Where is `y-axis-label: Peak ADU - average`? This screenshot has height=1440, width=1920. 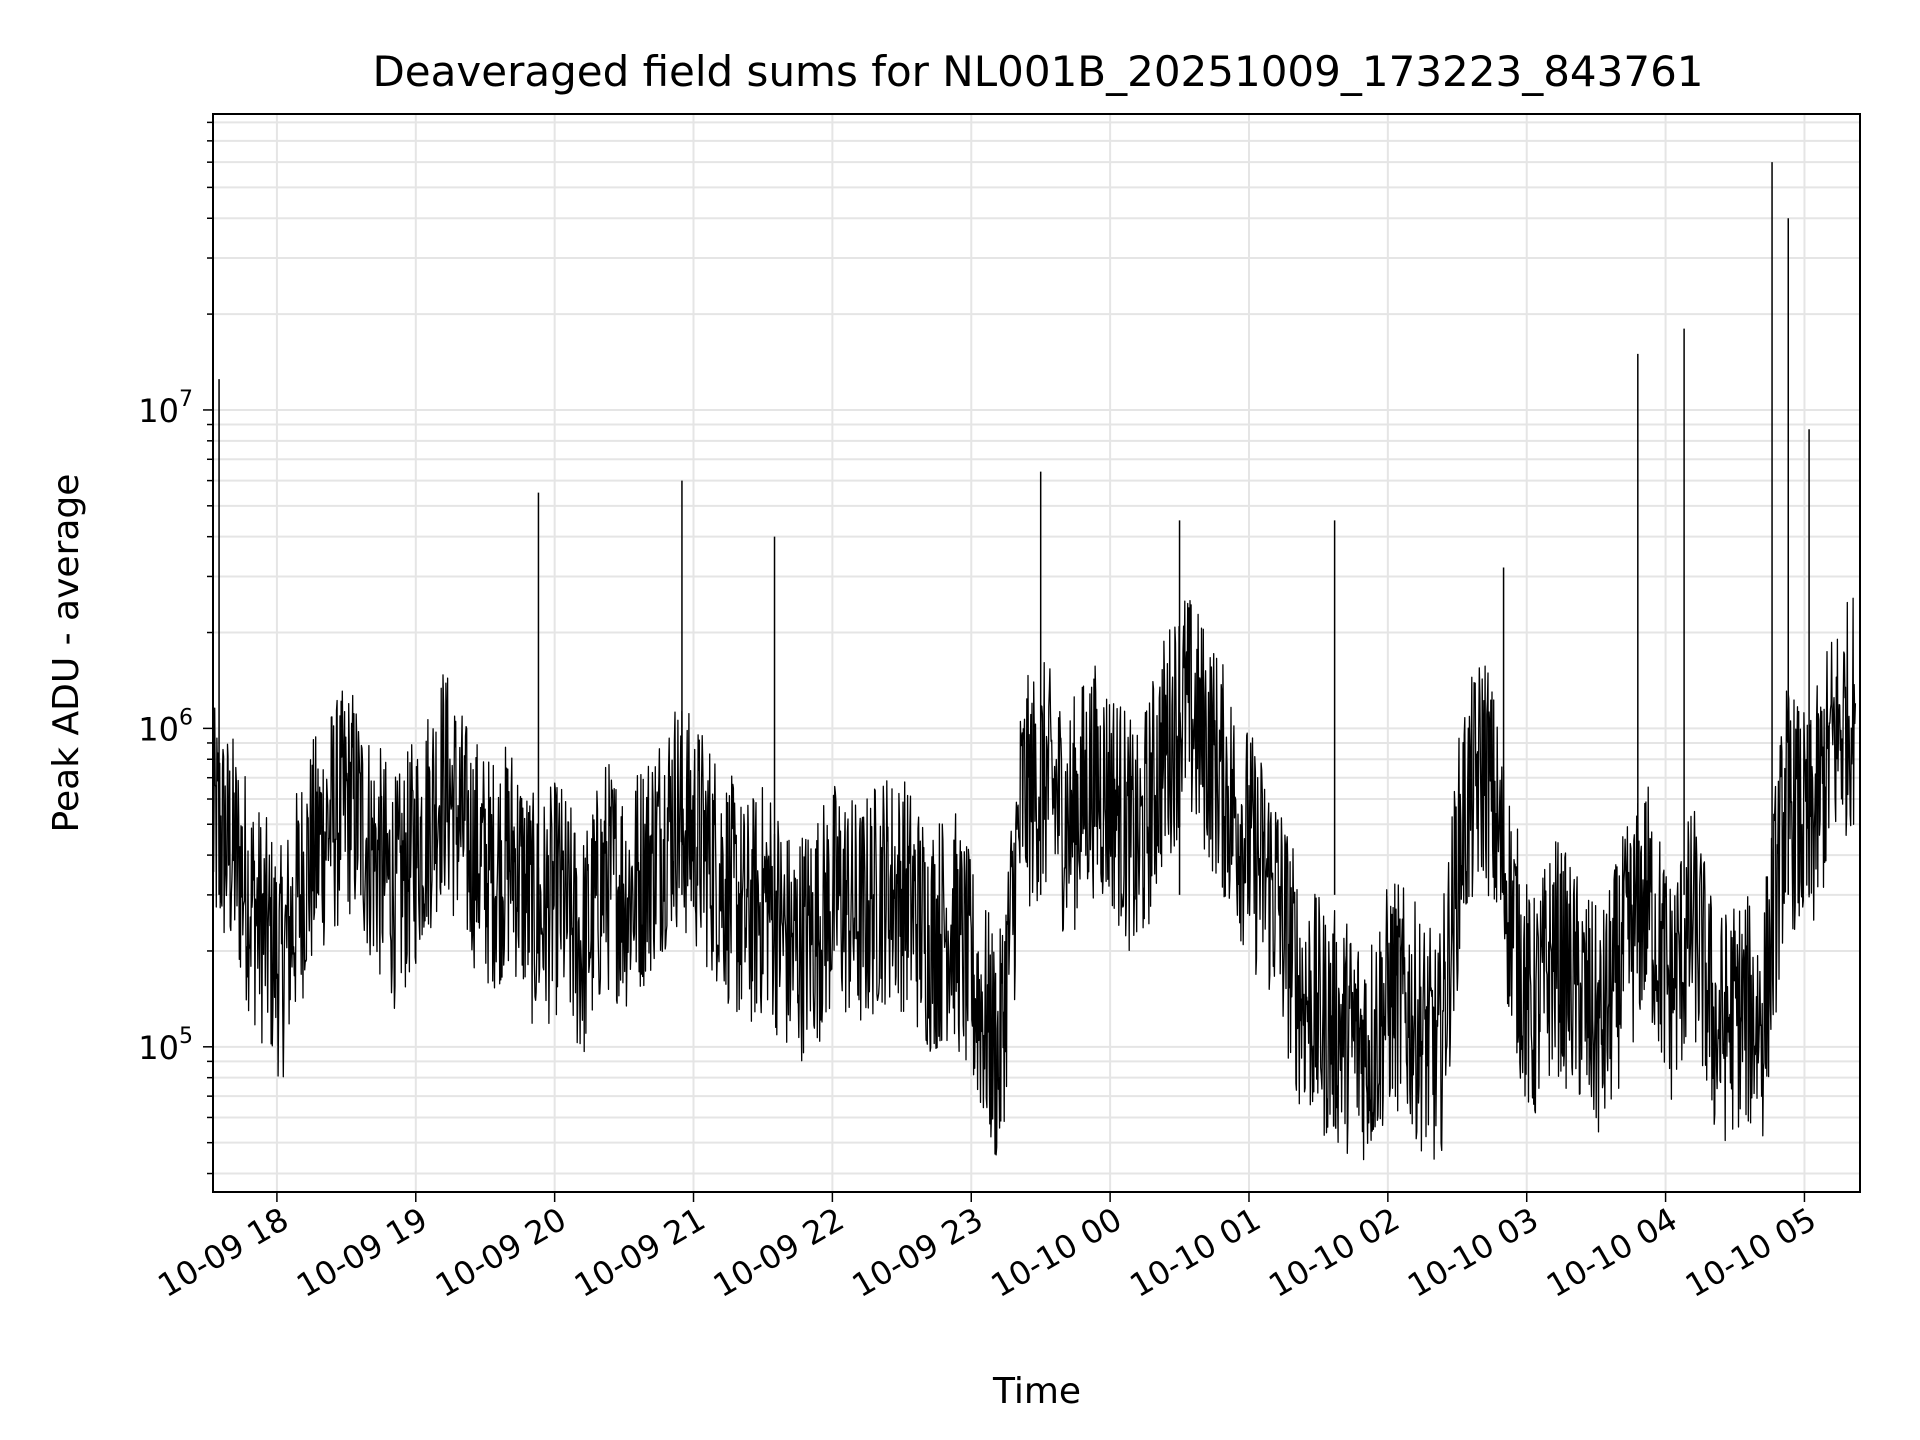 y-axis-label: Peak ADU - average is located at coordinates (66, 653).